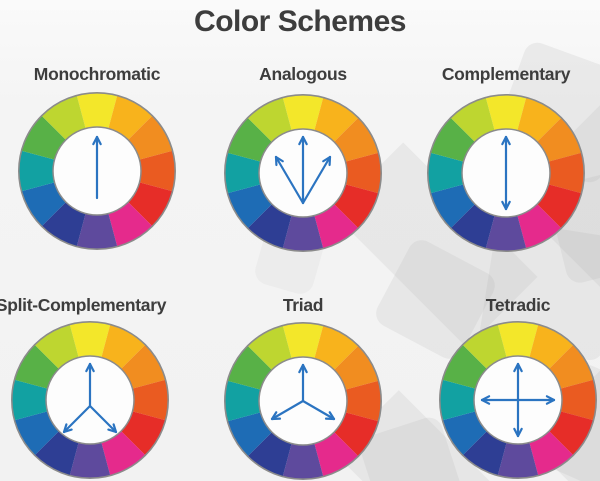  What do you see at coordinates (303, 74) in the screenshot?
I see `scheme-label: Analogous` at bounding box center [303, 74].